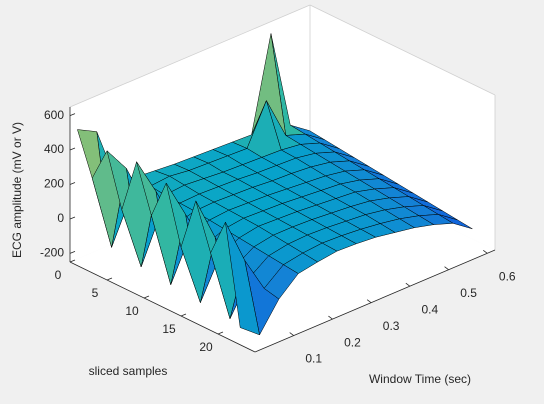  What do you see at coordinates (58, 275) in the screenshot?
I see `y-tick-label: 0` at bounding box center [58, 275].